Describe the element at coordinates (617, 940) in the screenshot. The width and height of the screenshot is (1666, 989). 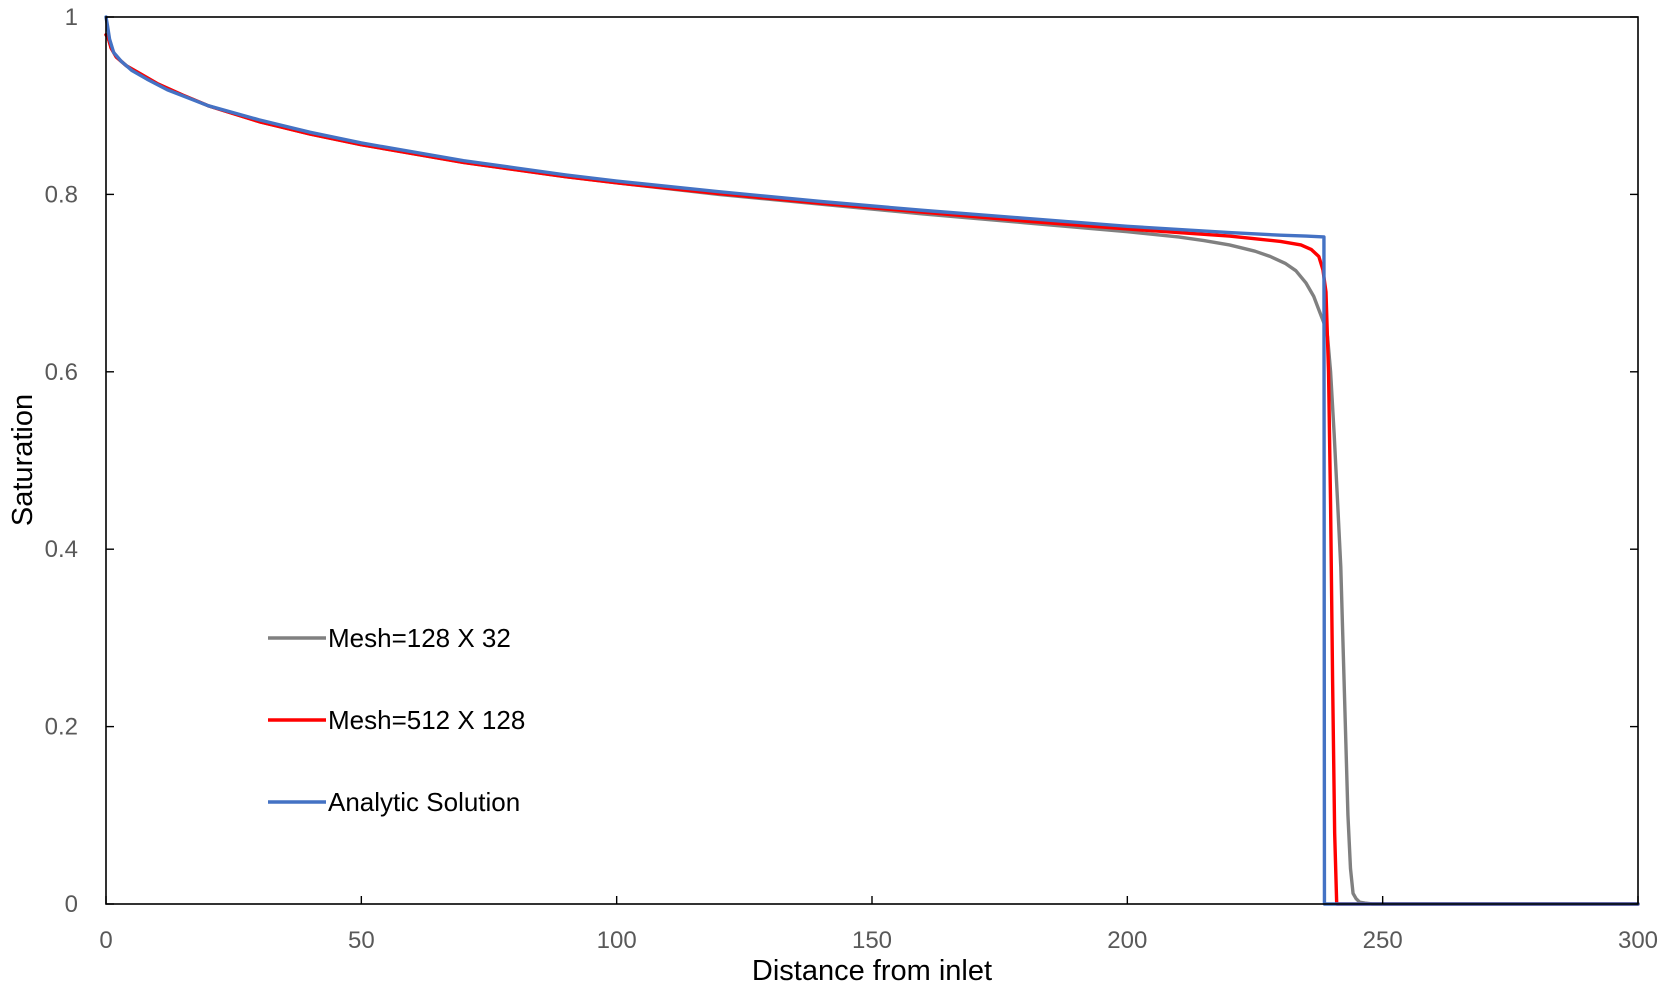
I see `x-tick-label: 100` at that location.